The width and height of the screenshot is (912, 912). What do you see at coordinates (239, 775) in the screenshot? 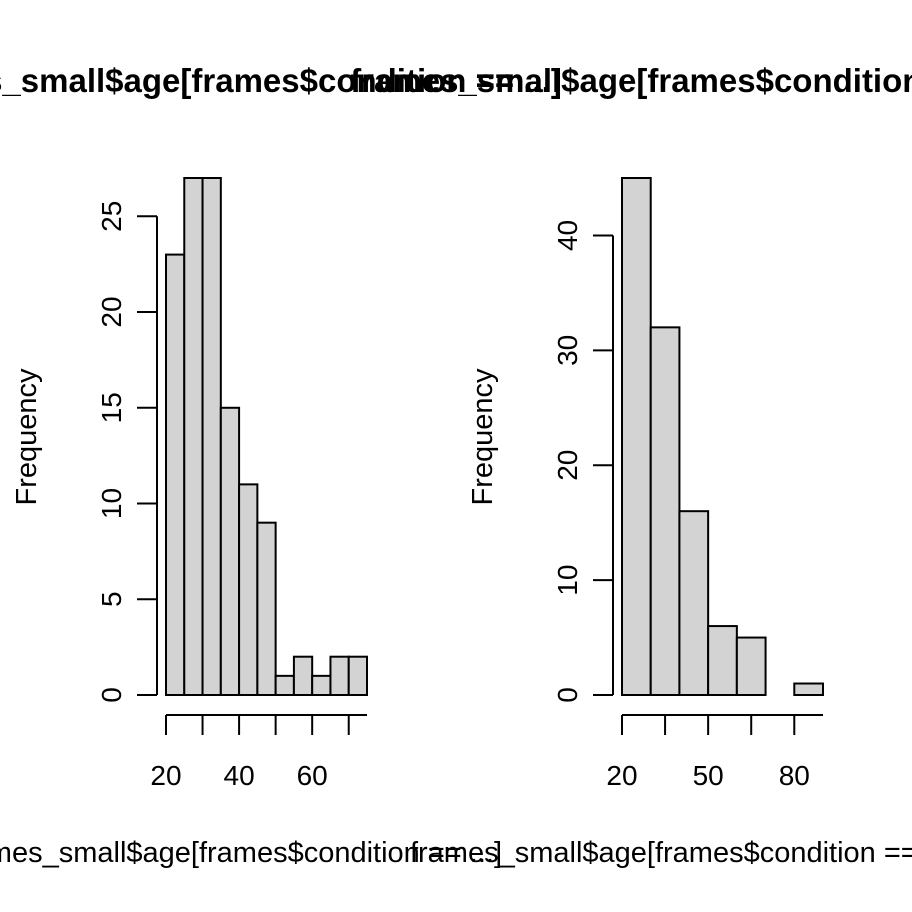
I see `x-tick-label: 40` at bounding box center [239, 775].